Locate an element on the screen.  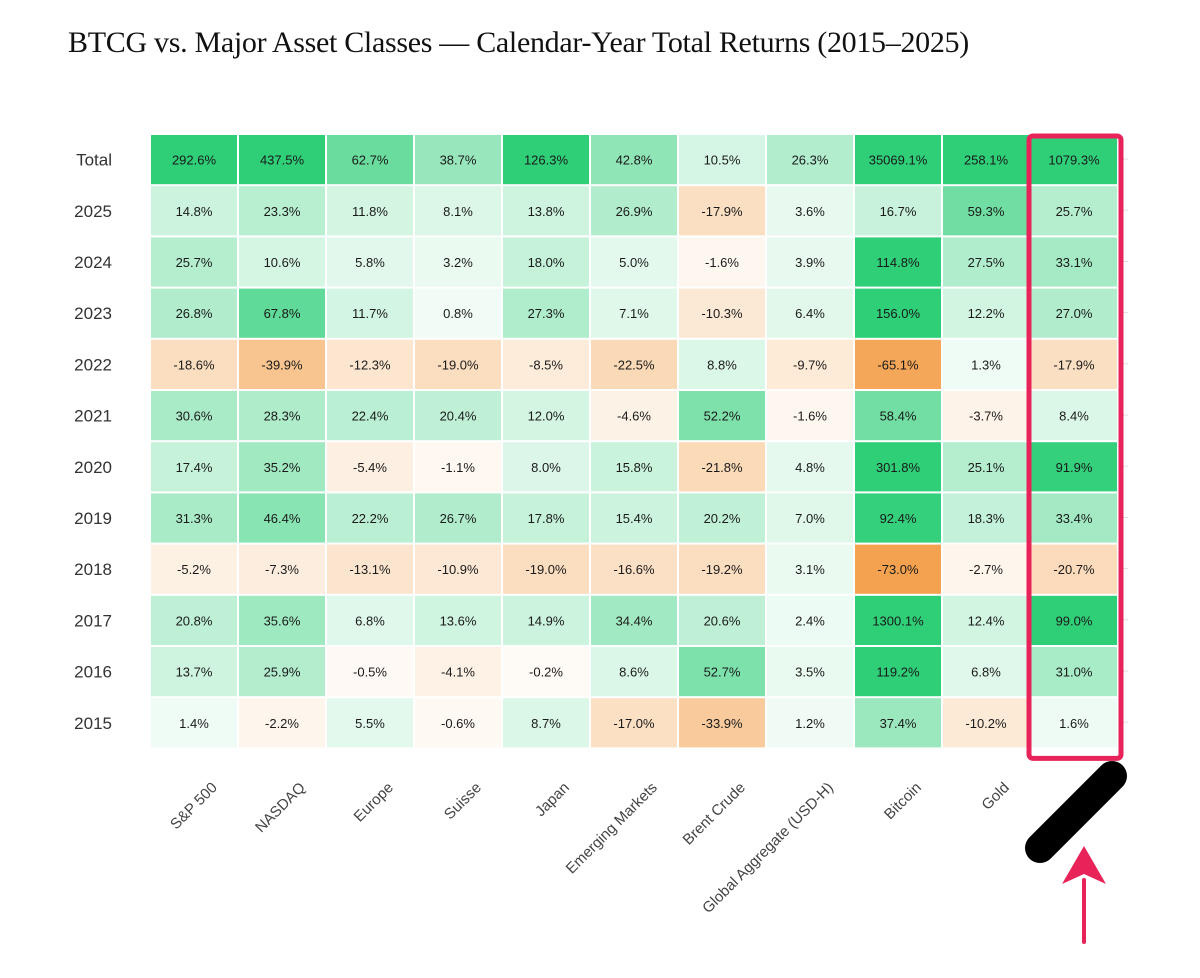
cell-value: 33.1% is located at coordinates (1074, 262).